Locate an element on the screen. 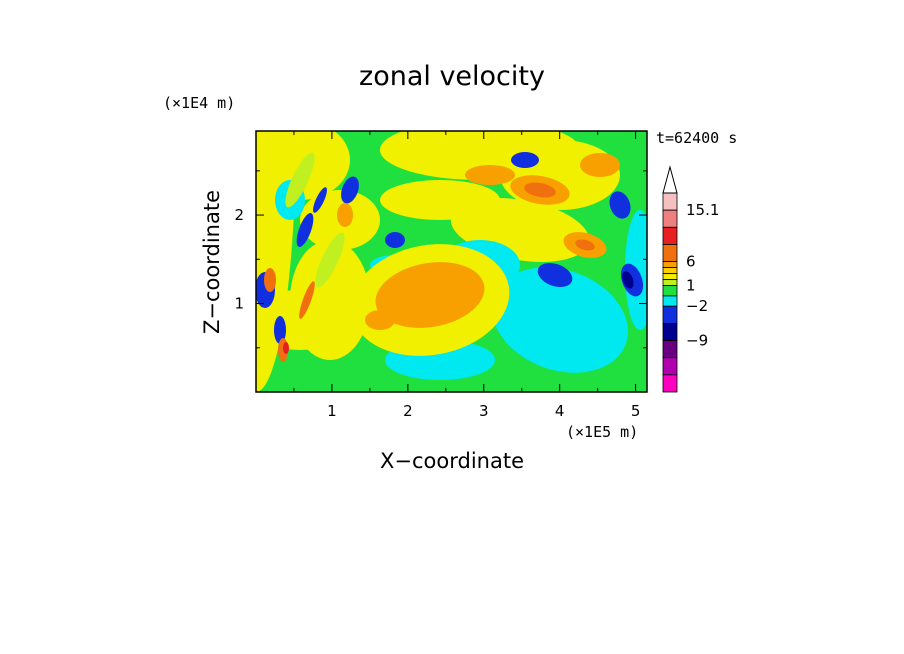 This screenshot has height=654, width=904. y-axis-label: Z−coordinate is located at coordinates (212, 262).